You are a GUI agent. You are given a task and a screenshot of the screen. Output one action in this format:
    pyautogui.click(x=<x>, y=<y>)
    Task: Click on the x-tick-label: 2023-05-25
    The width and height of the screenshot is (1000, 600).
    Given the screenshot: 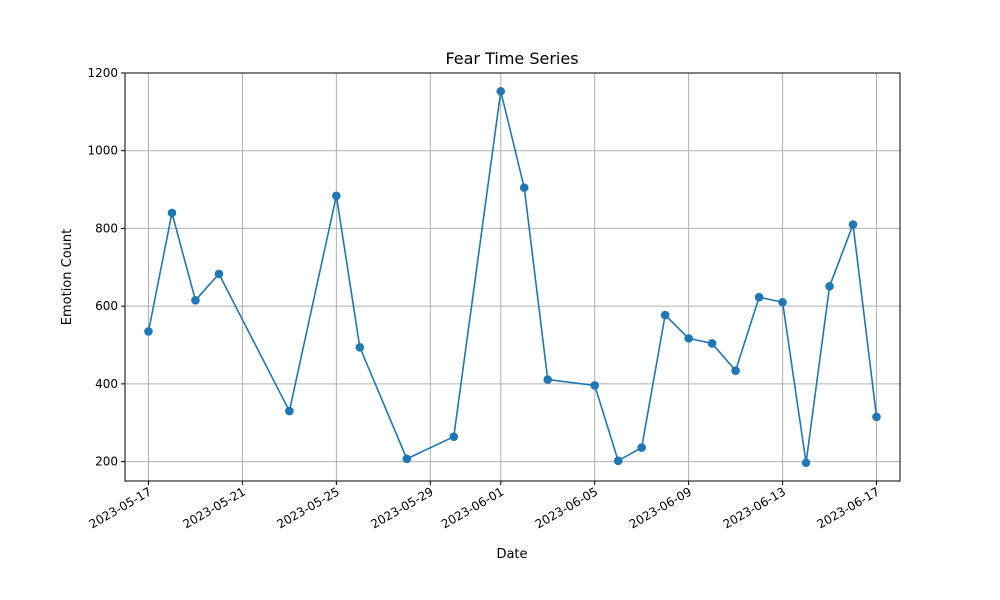 What is the action you would take?
    pyautogui.click(x=307, y=507)
    